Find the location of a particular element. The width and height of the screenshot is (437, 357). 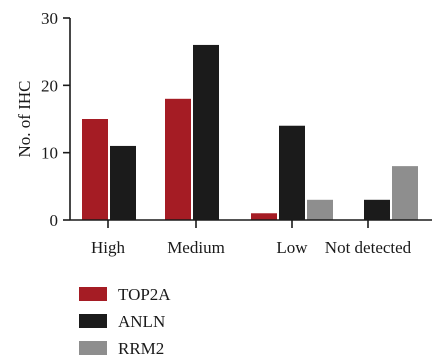

y-tick-label: 20 is located at coordinates (49, 85).